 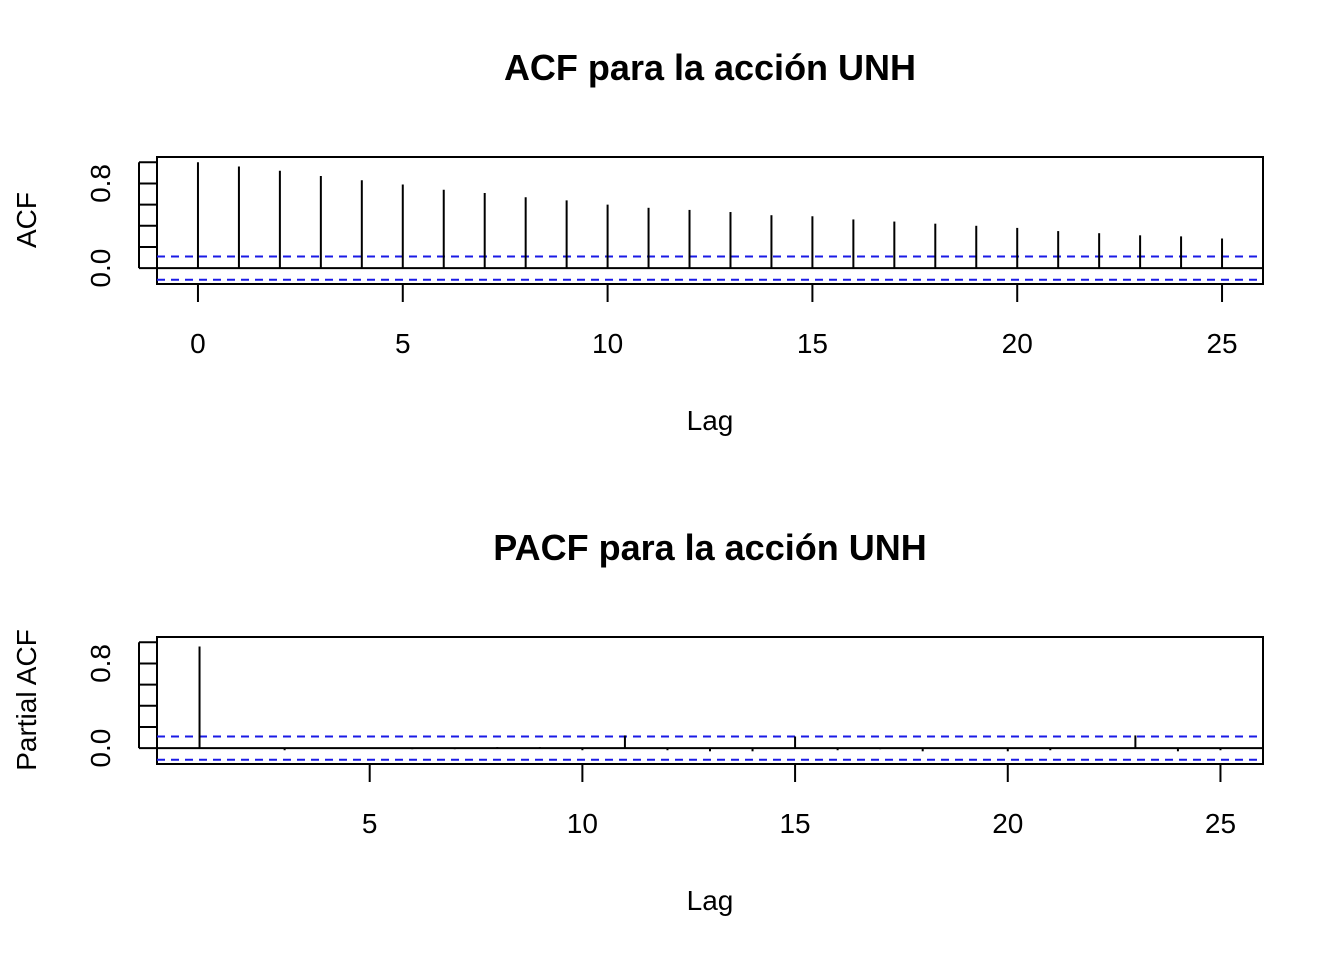 I want to click on acf-x-tick-label-10: 10, so click(x=607, y=343).